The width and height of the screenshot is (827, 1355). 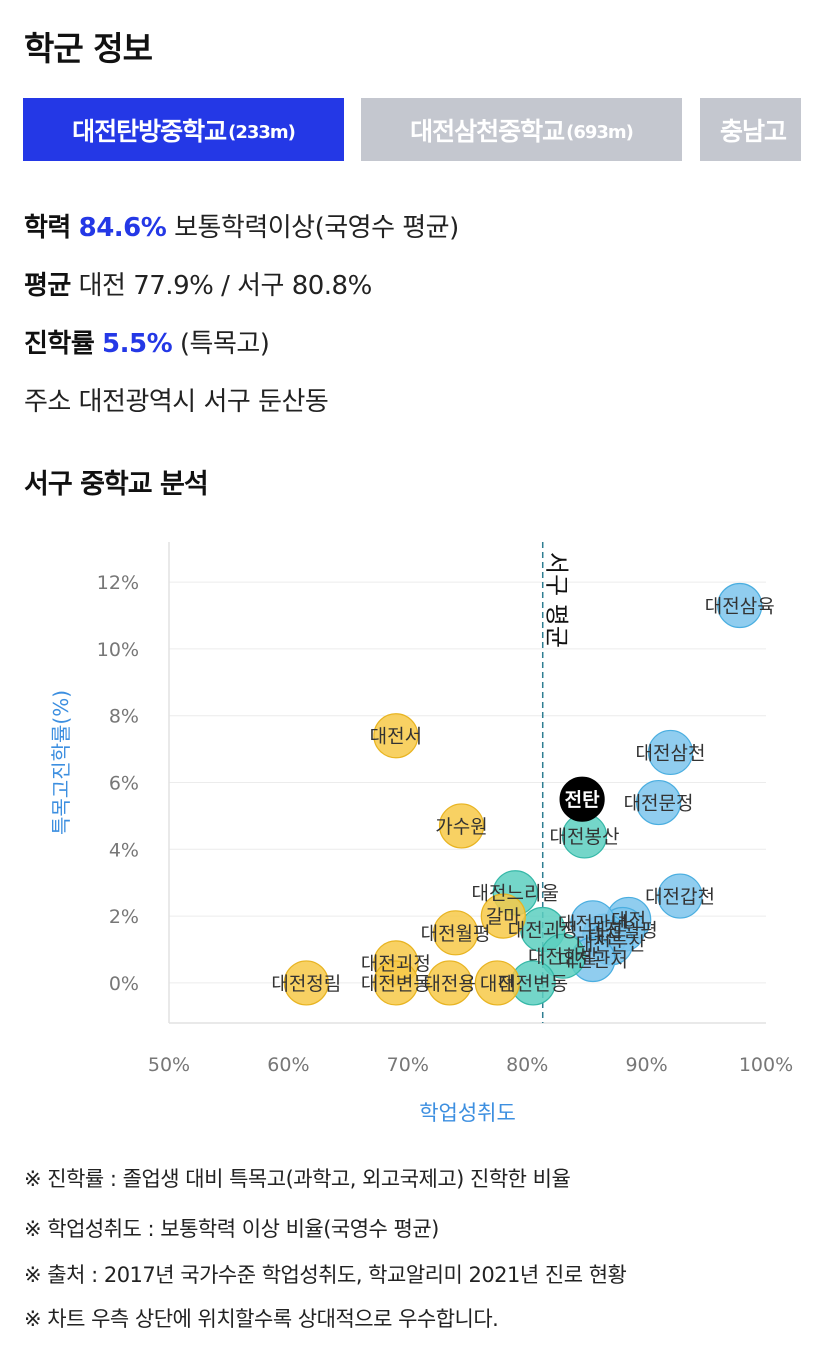 I want to click on data-label: 대전정림, so click(x=306, y=984).